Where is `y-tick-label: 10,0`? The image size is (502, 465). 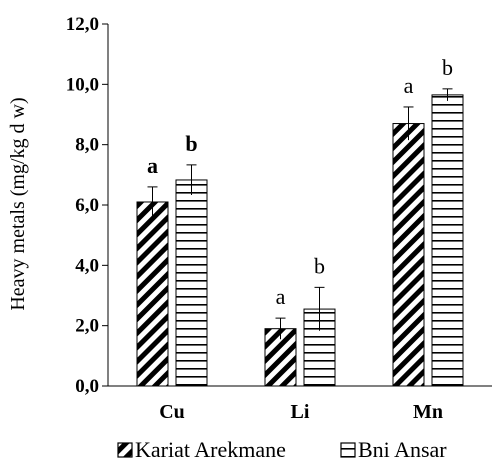 y-tick-label: 10,0 is located at coordinates (82, 84).